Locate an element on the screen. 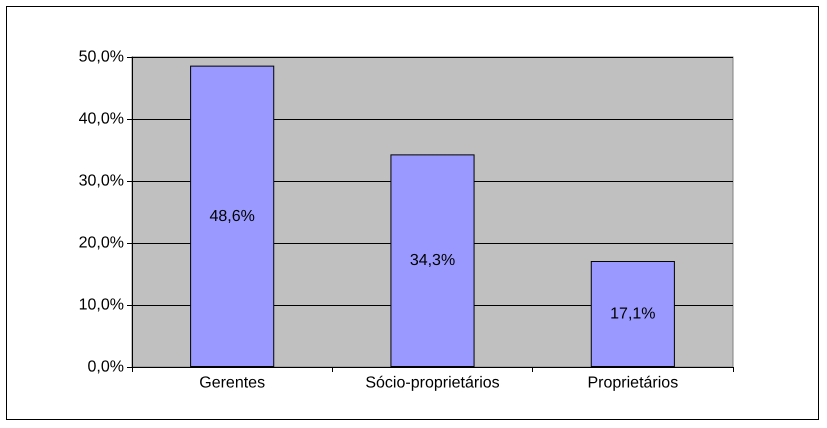 The width and height of the screenshot is (827, 428). data-label: 48,6% is located at coordinates (232, 216).